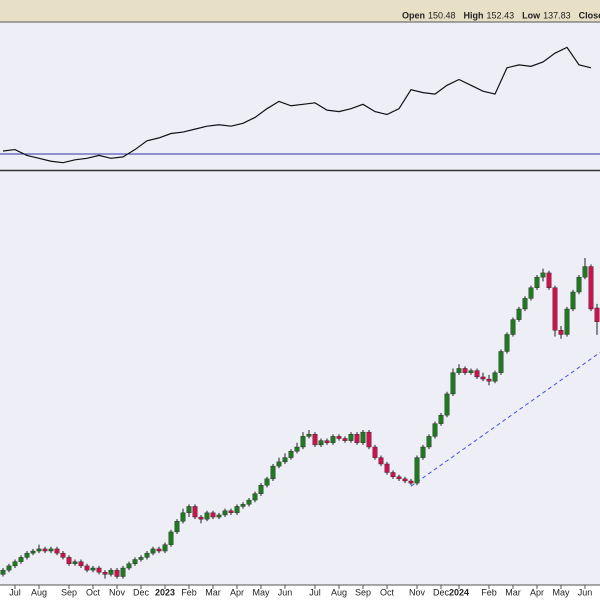  Describe the element at coordinates (39, 592) in the screenshot. I see `x-tick-label: Aug` at that location.